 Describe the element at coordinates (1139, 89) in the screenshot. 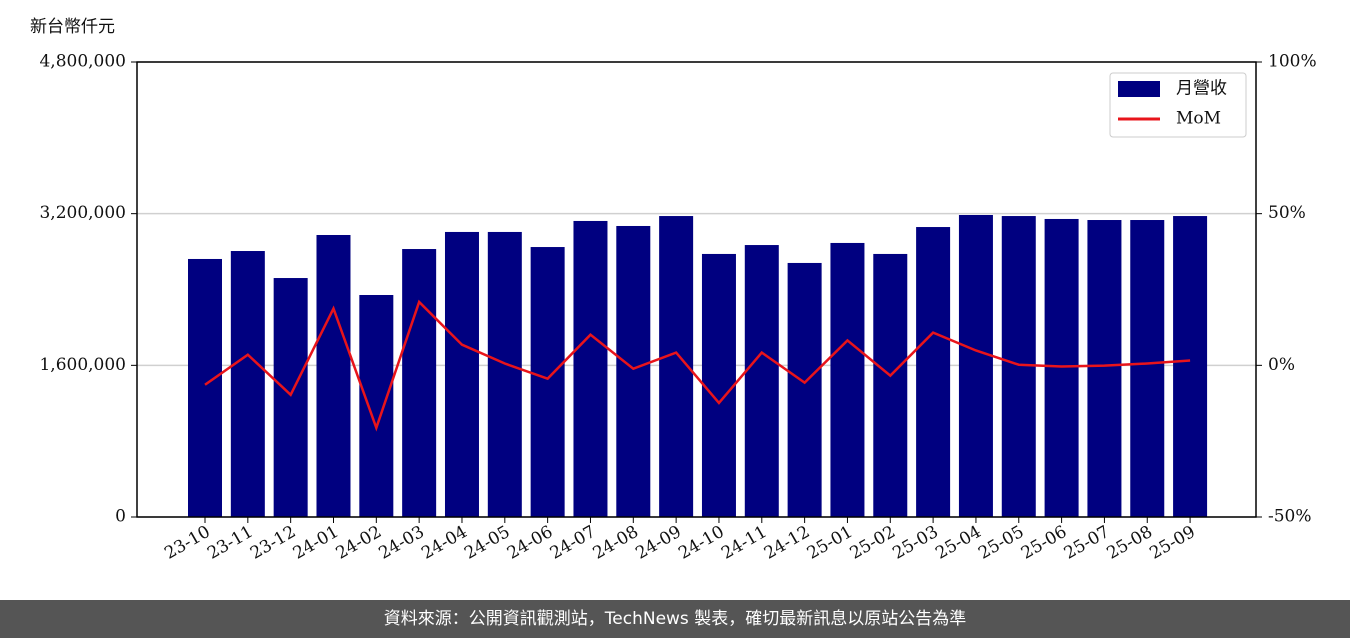

I see `legend-swatch` at that location.